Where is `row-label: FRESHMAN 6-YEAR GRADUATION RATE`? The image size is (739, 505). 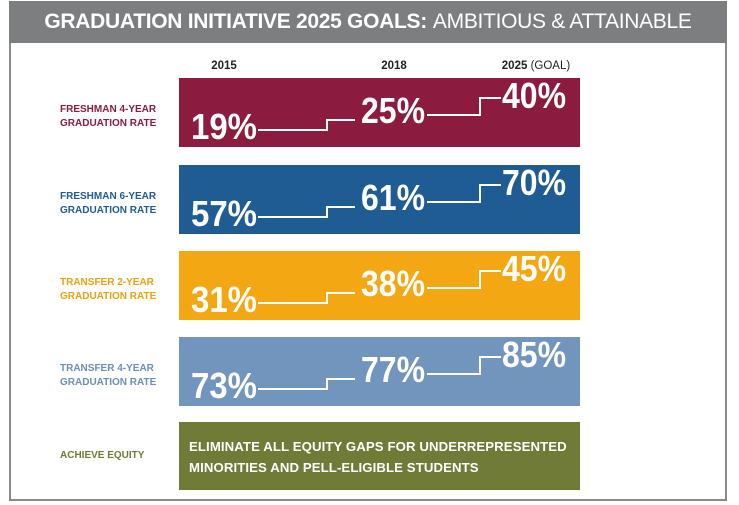
row-label: FRESHMAN 6-YEAR GRADUATION RATE is located at coordinates (118, 204).